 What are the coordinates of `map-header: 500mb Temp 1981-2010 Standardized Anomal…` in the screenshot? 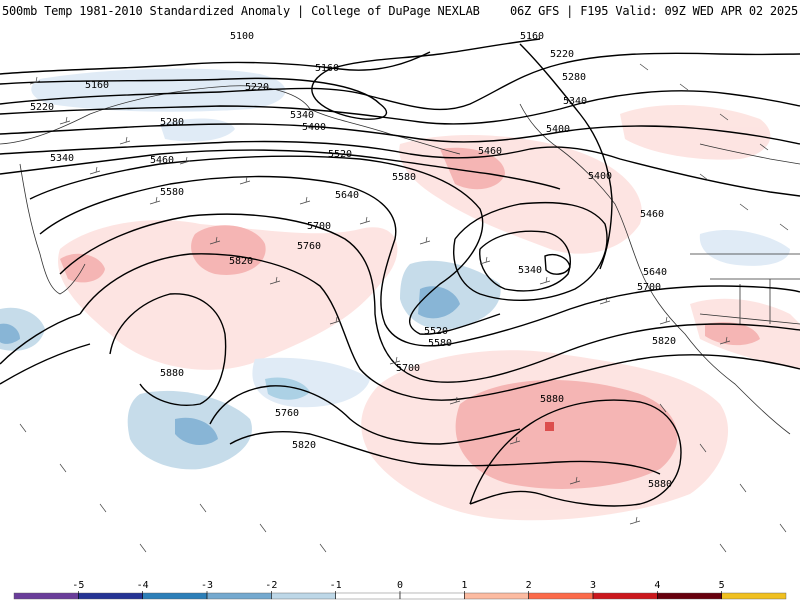 It's located at (400, 12).